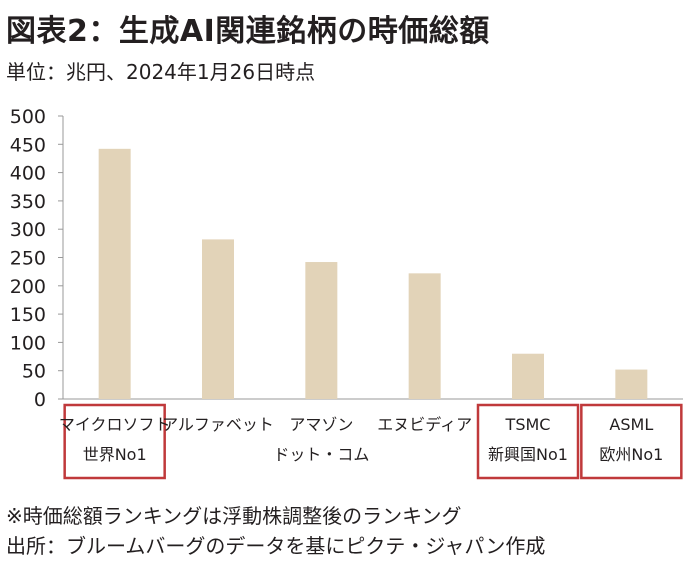 Image resolution: width=698 pixels, height=566 pixels. I want to click on y-tick-label: 100, so click(28, 343).